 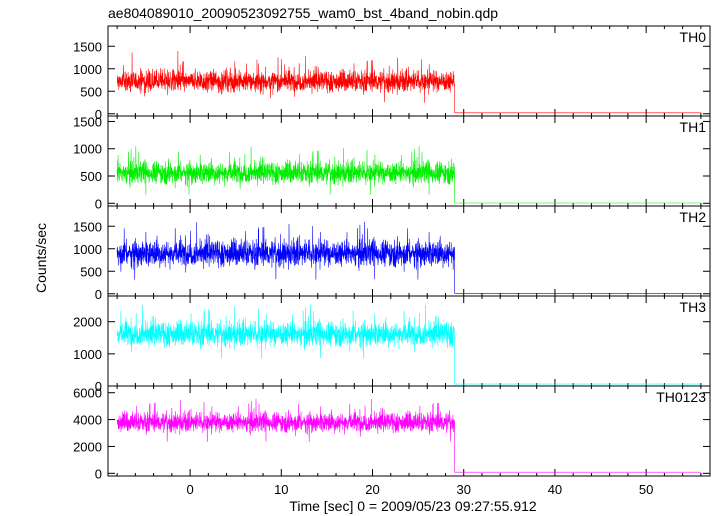 What do you see at coordinates (87, 420) in the screenshot?
I see `y-tick-label: 4000` at bounding box center [87, 420].